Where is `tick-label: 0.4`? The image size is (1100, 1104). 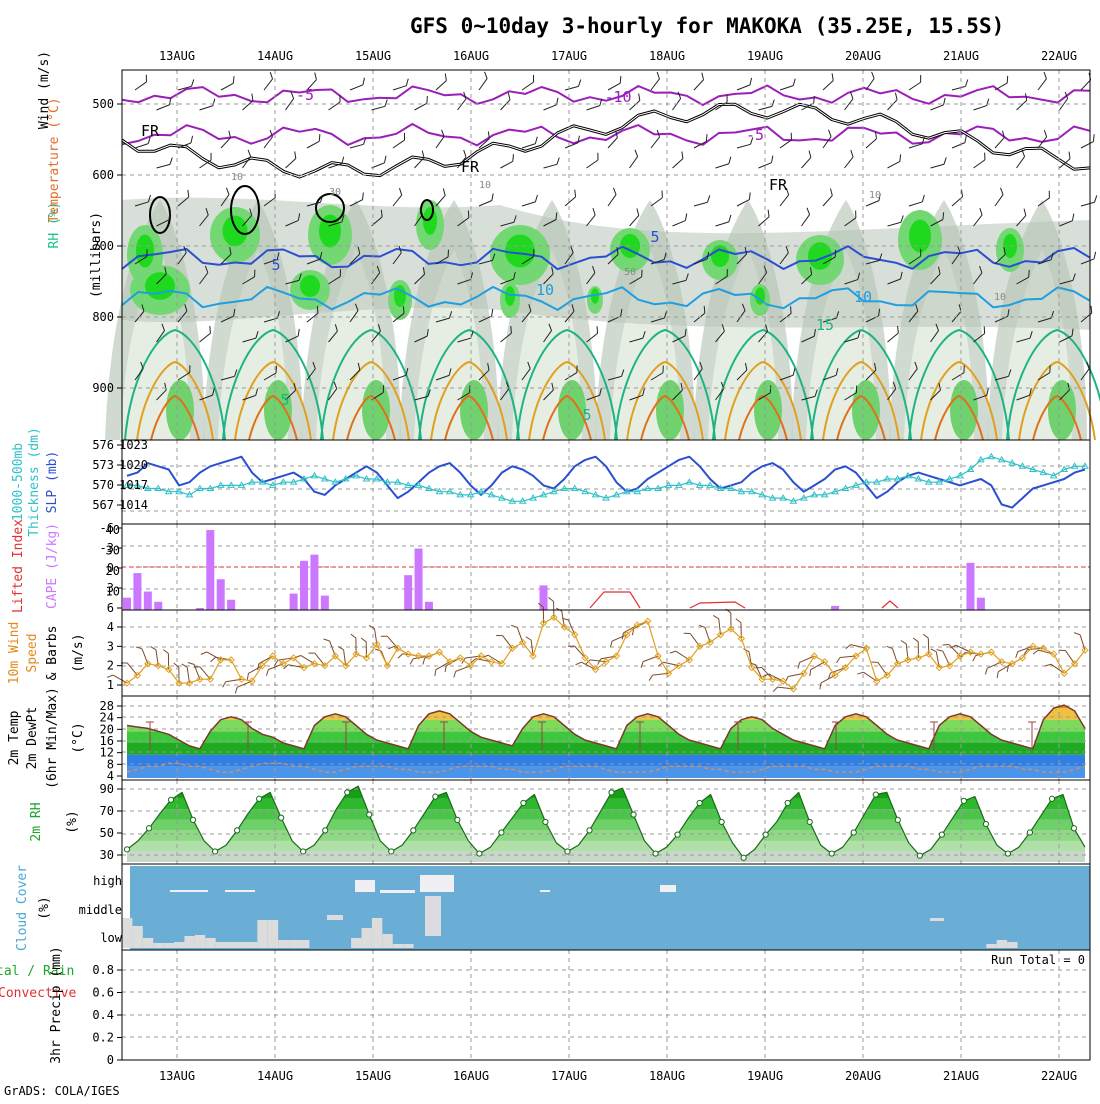 tick-label: 0.4 is located at coordinates (103, 1015).